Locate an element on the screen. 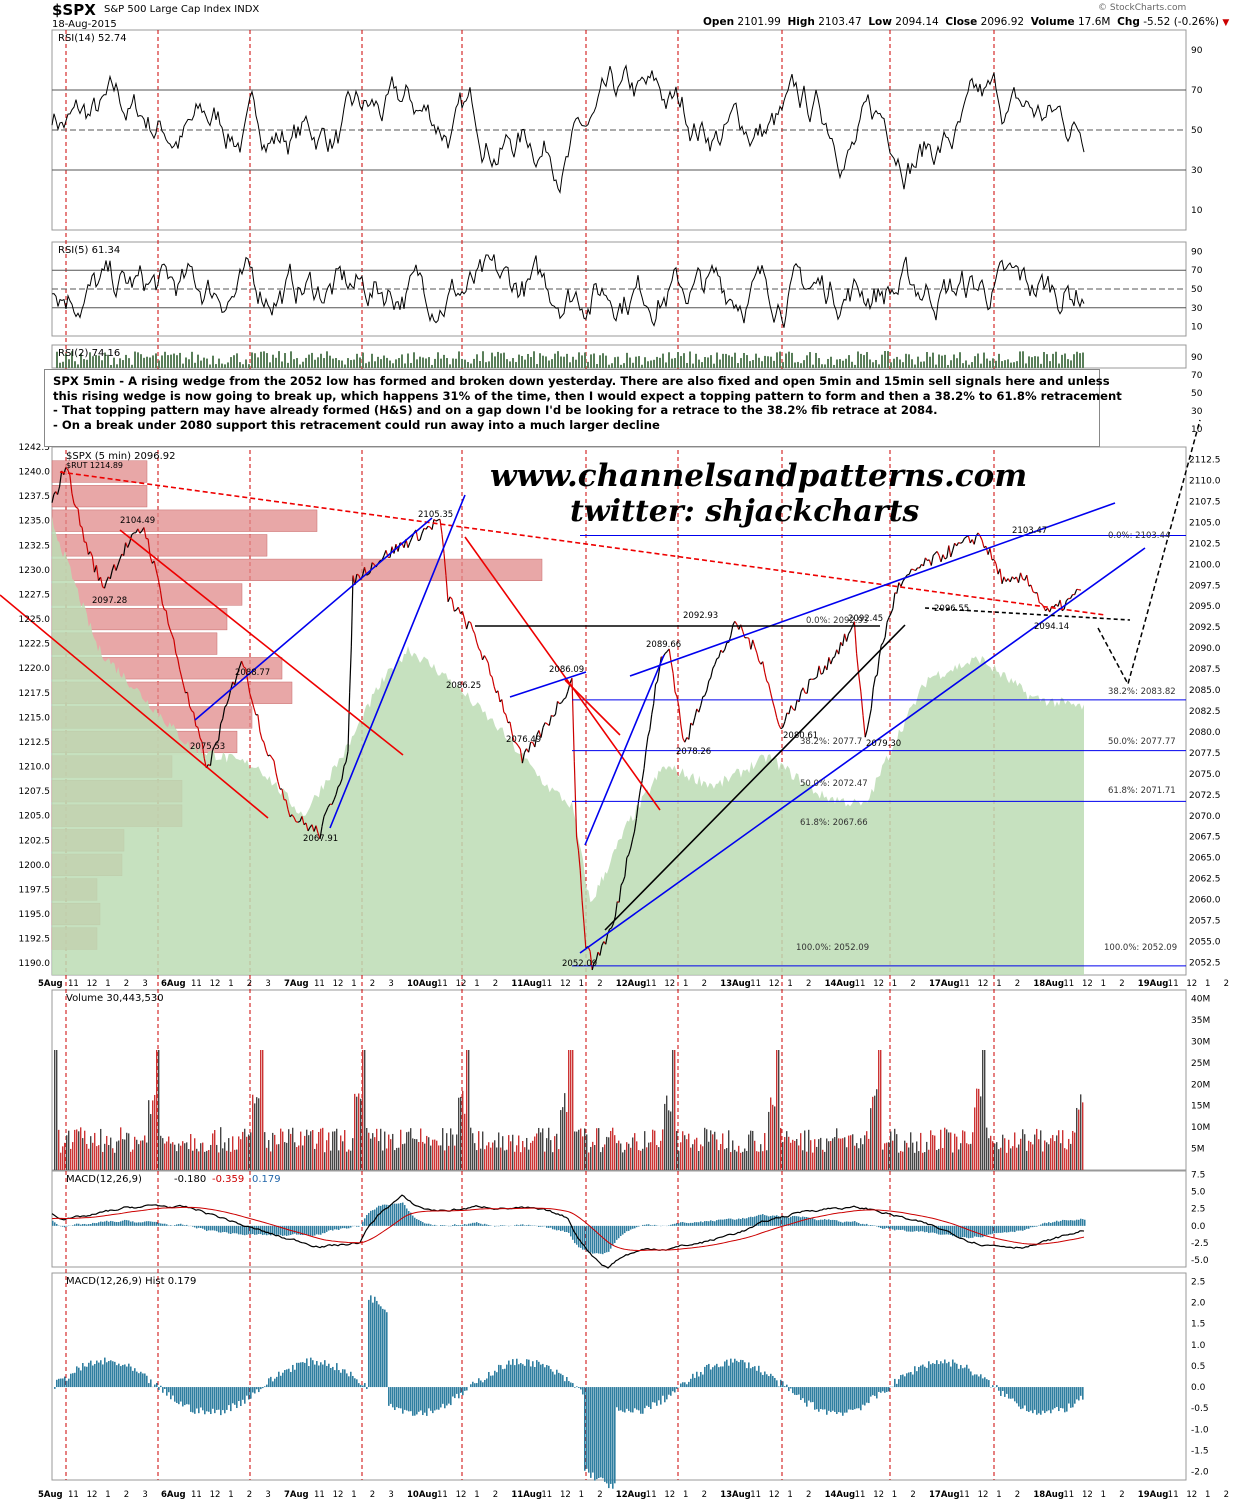 Image resolution: width=1240 pixels, height=1505 pixels. x-hour-label: 1 is located at coordinates (230, 1495).